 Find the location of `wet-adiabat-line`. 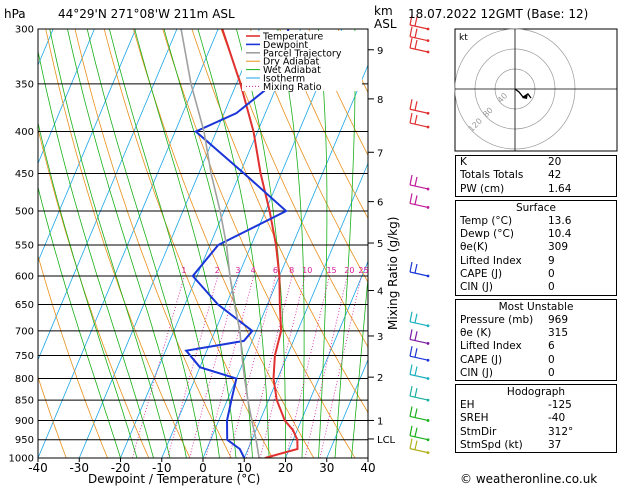

wet-adiabat-line is located at coordinates (88, 289).